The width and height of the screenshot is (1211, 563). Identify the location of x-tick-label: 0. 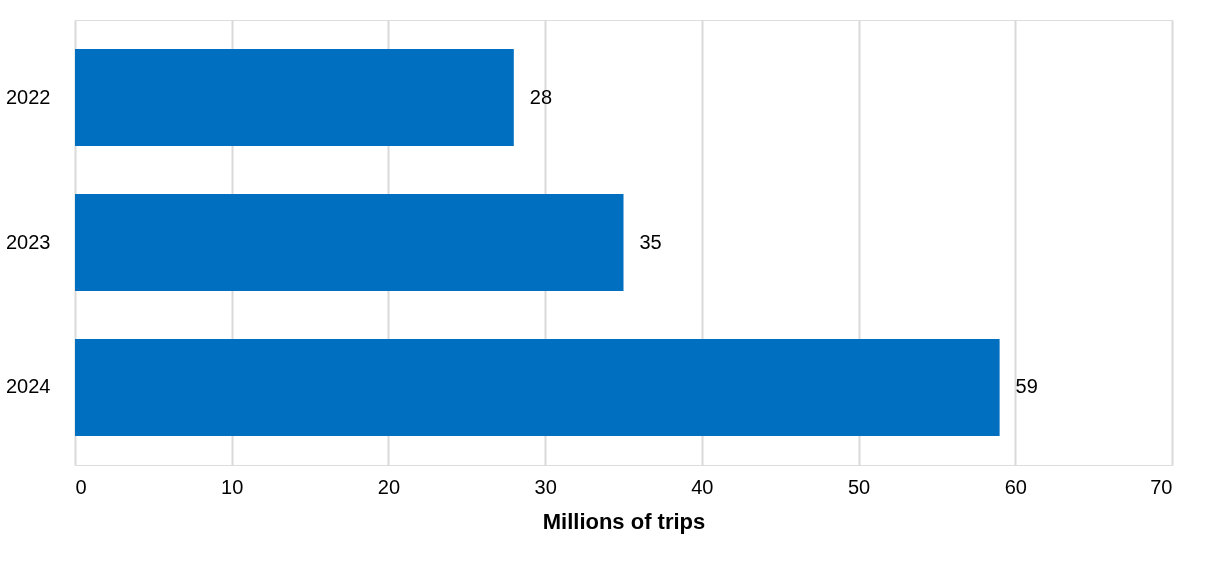
(81, 486).